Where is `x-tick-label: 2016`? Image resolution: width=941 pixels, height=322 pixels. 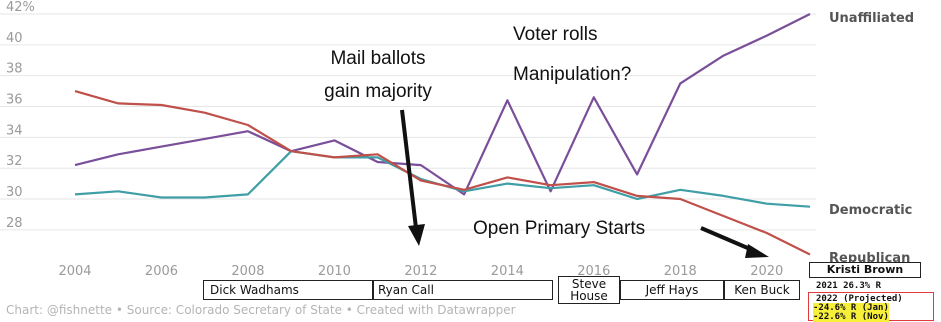
x-tick-label: 2016 is located at coordinates (593, 271).